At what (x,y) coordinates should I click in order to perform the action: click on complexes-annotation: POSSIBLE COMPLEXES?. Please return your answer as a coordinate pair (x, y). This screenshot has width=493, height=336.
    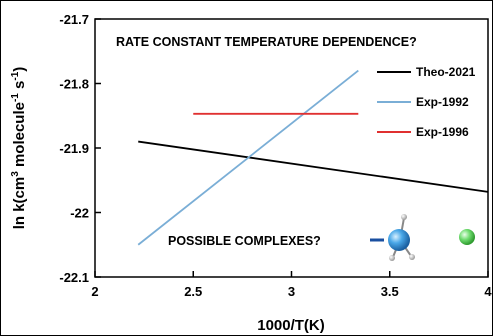
    Looking at the image, I should click on (244, 241).